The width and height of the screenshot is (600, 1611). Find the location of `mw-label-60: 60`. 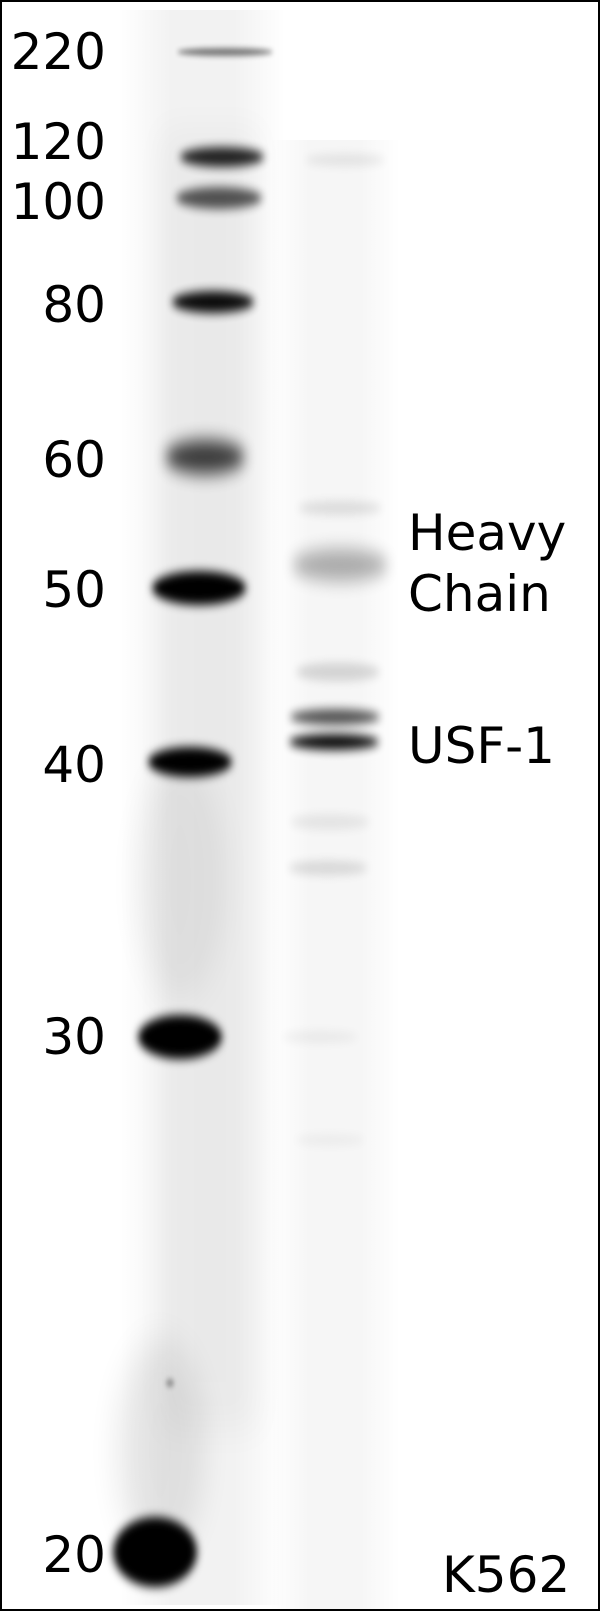

mw-label-60: 60 is located at coordinates (74, 460).